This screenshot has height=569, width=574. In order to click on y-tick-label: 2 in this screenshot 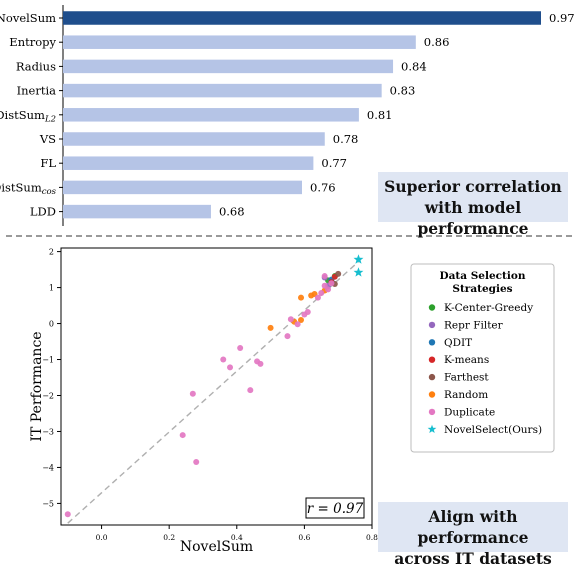, I will do `click(51, 252)`.